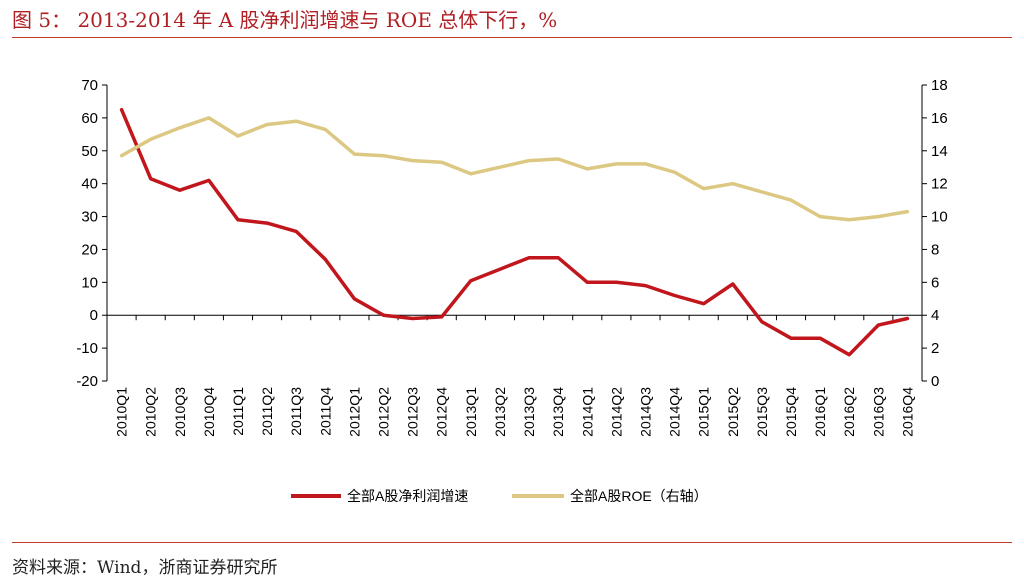  I want to click on right-axis-tick-label: 0, so click(935, 381).